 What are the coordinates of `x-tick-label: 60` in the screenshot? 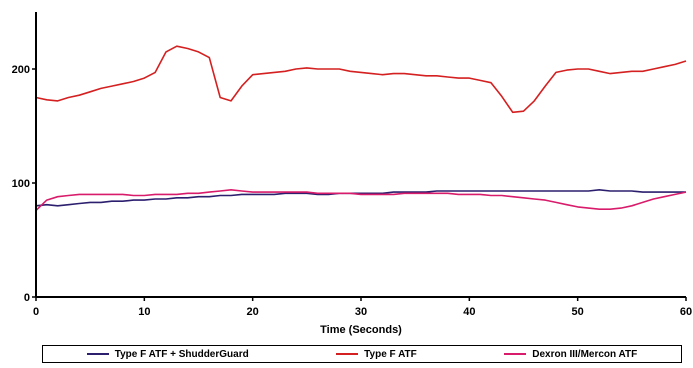 It's located at (686, 312).